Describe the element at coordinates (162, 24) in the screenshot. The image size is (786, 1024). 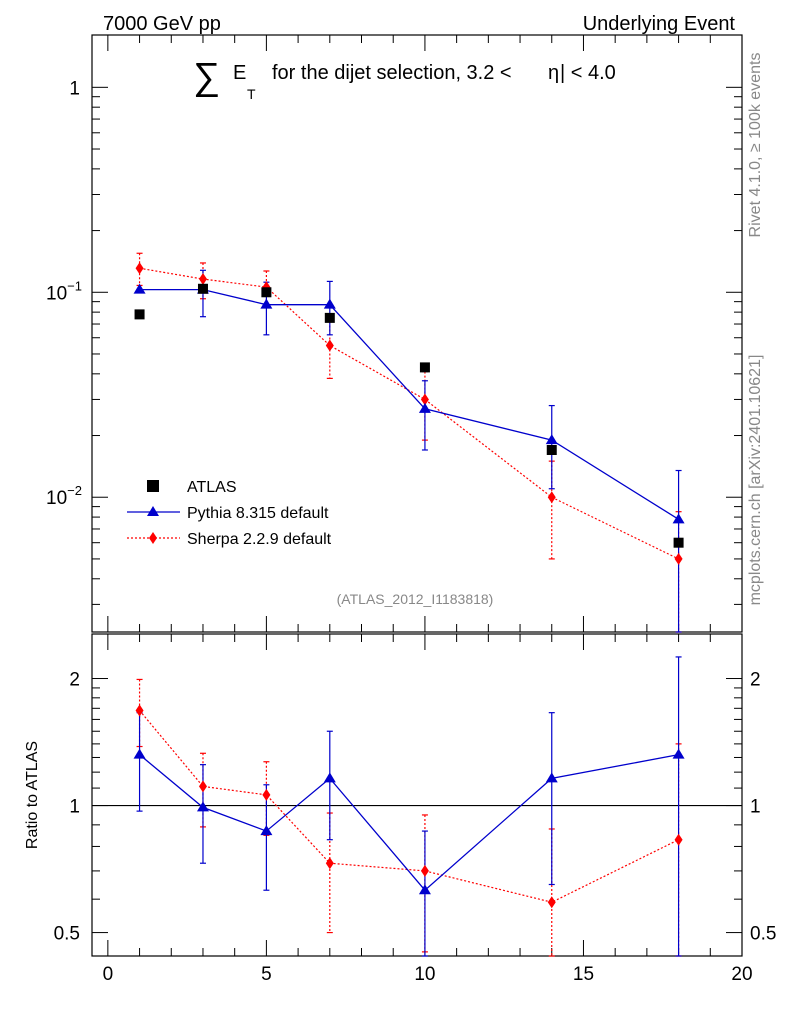
I see `header-left: 7000 GeV pp` at that location.